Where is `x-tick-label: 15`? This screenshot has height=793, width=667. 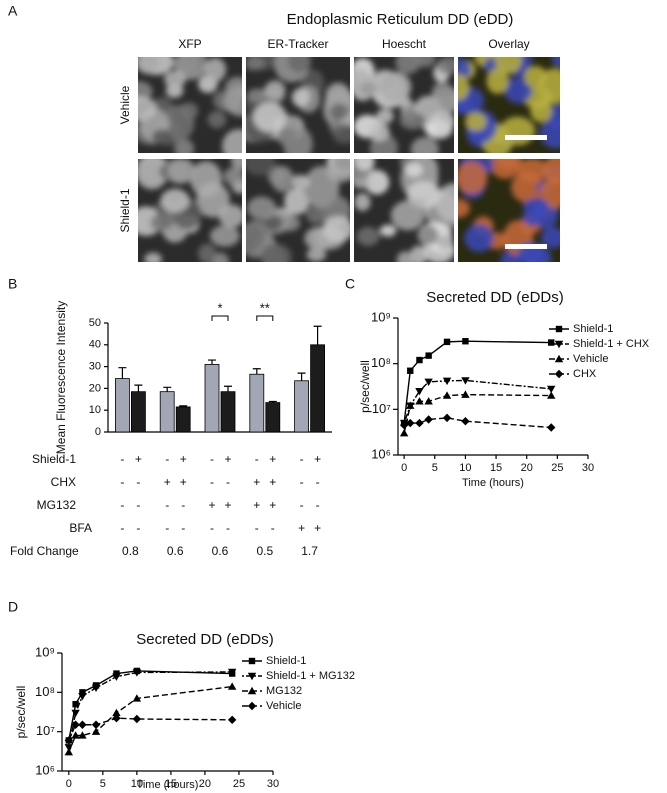 x-tick-label: 15 is located at coordinates (496, 468).